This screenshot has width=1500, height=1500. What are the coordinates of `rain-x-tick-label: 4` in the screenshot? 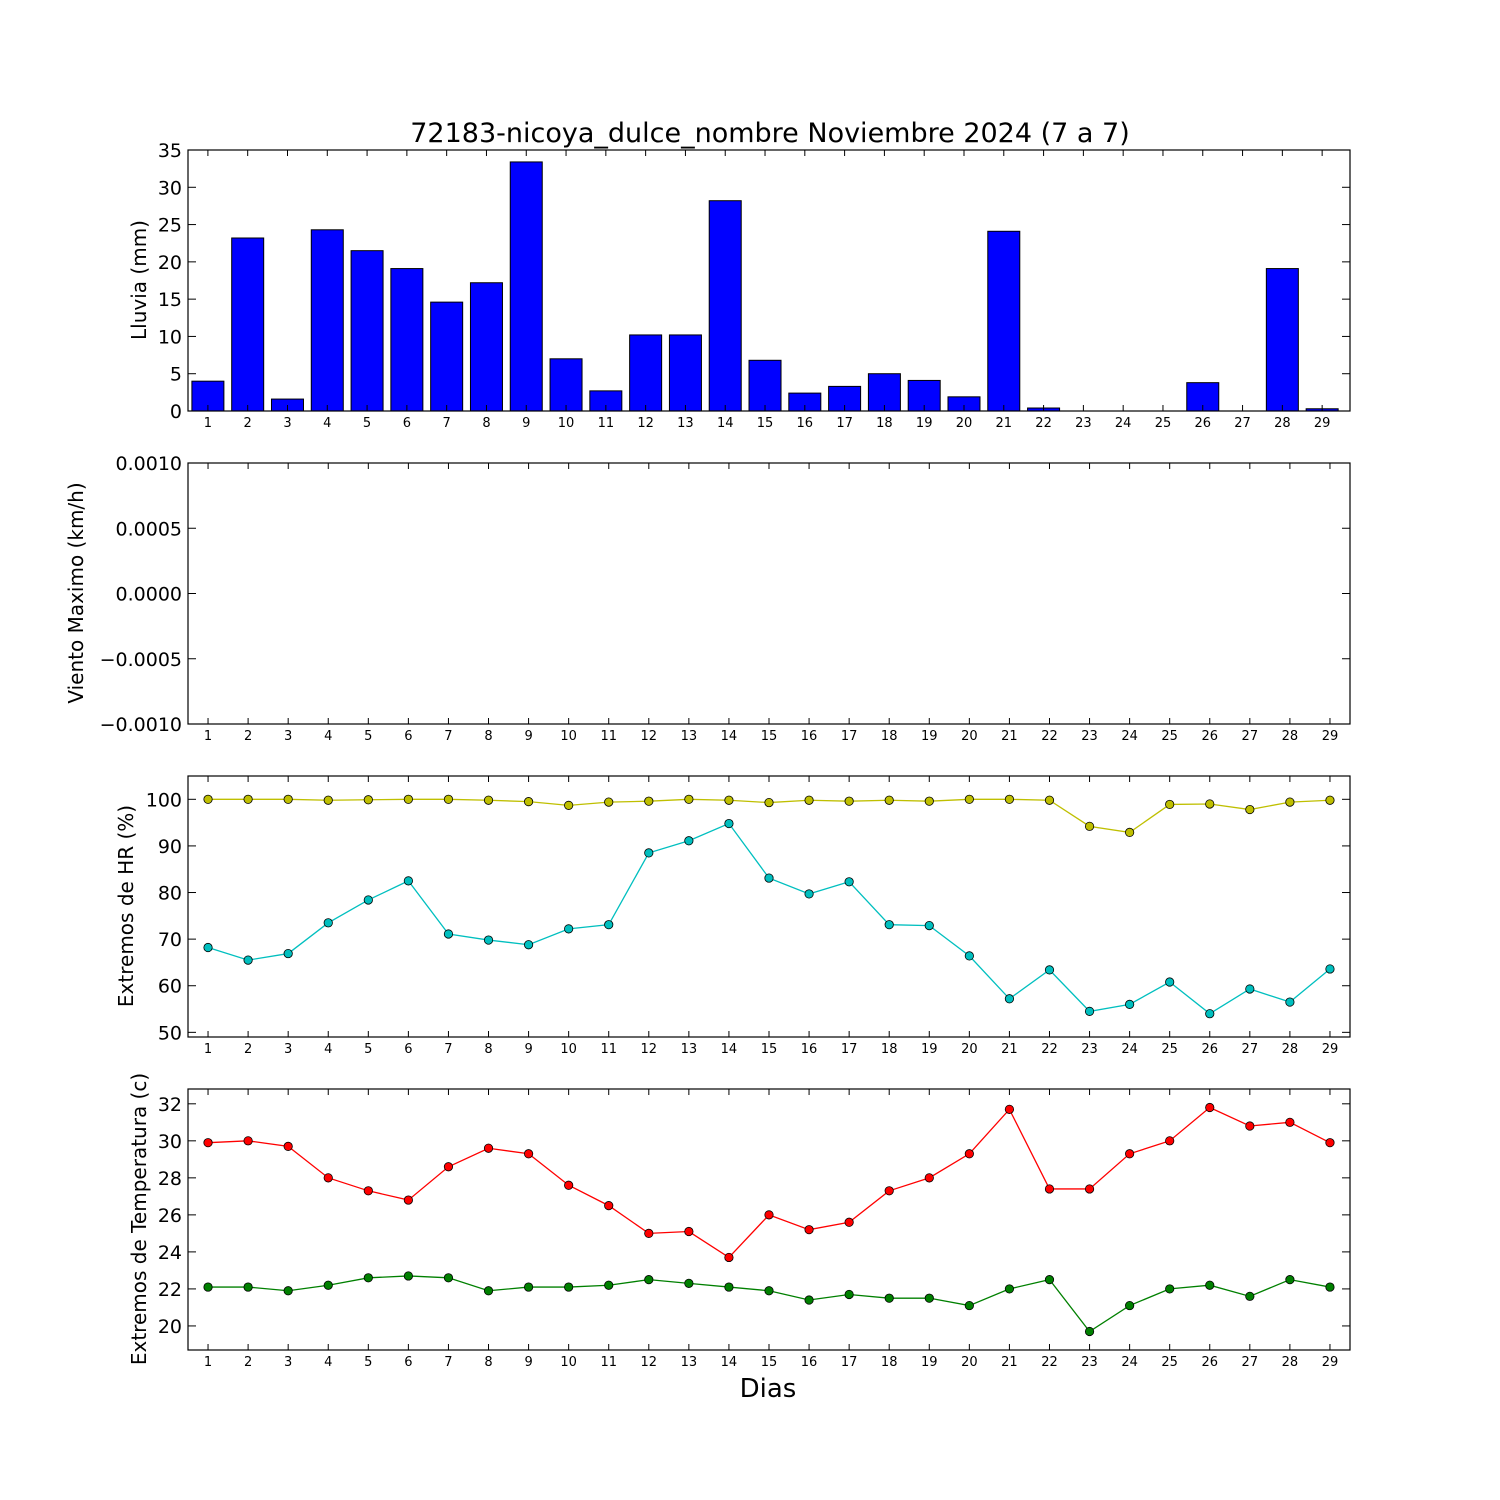 It's located at (327, 423).